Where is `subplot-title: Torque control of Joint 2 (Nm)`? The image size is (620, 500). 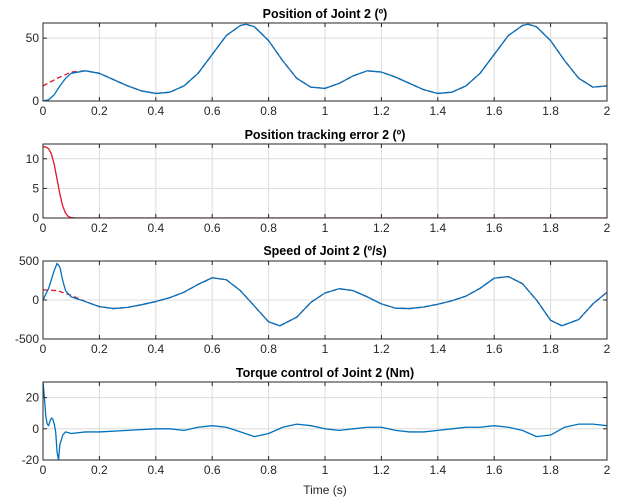 subplot-title: Torque control of Joint 2 (Nm) is located at coordinates (325, 373).